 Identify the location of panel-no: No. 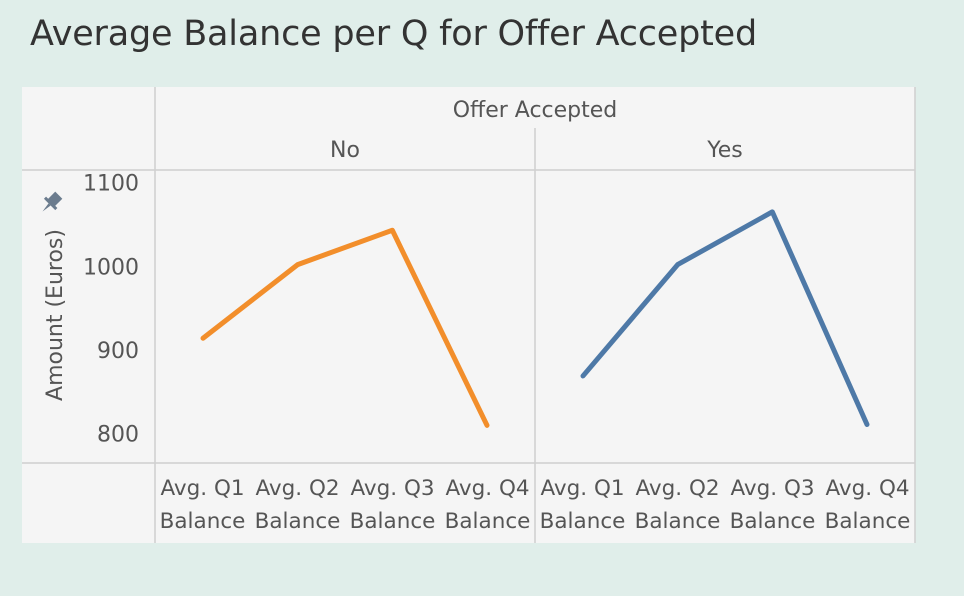
(345, 283).